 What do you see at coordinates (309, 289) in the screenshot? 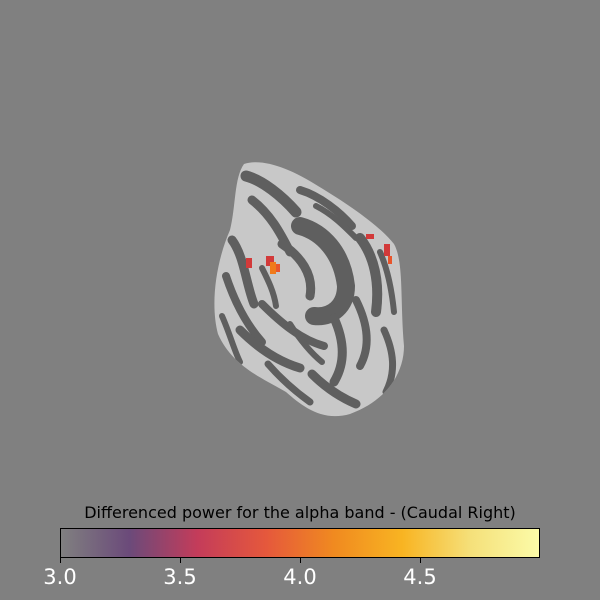
I see `cortical-surface` at bounding box center [309, 289].